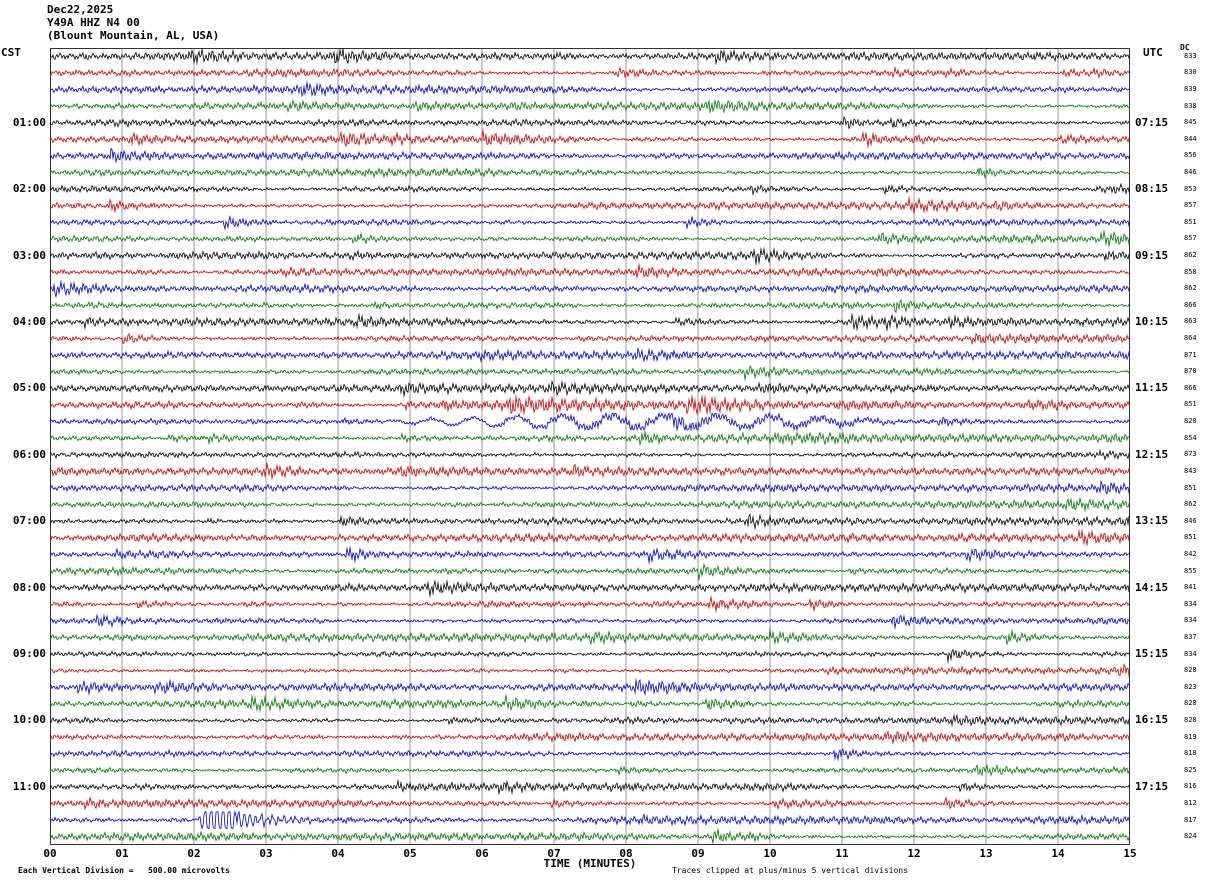  I want to click on minute-tick-label: 00, so click(50, 853).